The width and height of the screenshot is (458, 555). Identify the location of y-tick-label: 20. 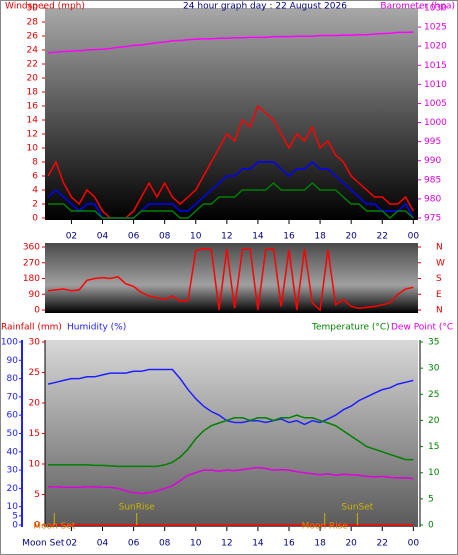
(13, 489).